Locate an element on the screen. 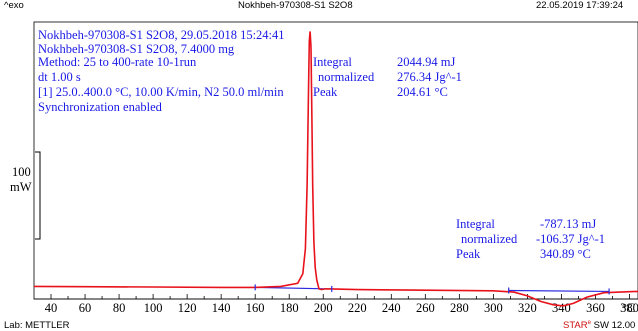 This screenshot has width=638, height=331. x-tick-label: 320 is located at coordinates (527, 308).